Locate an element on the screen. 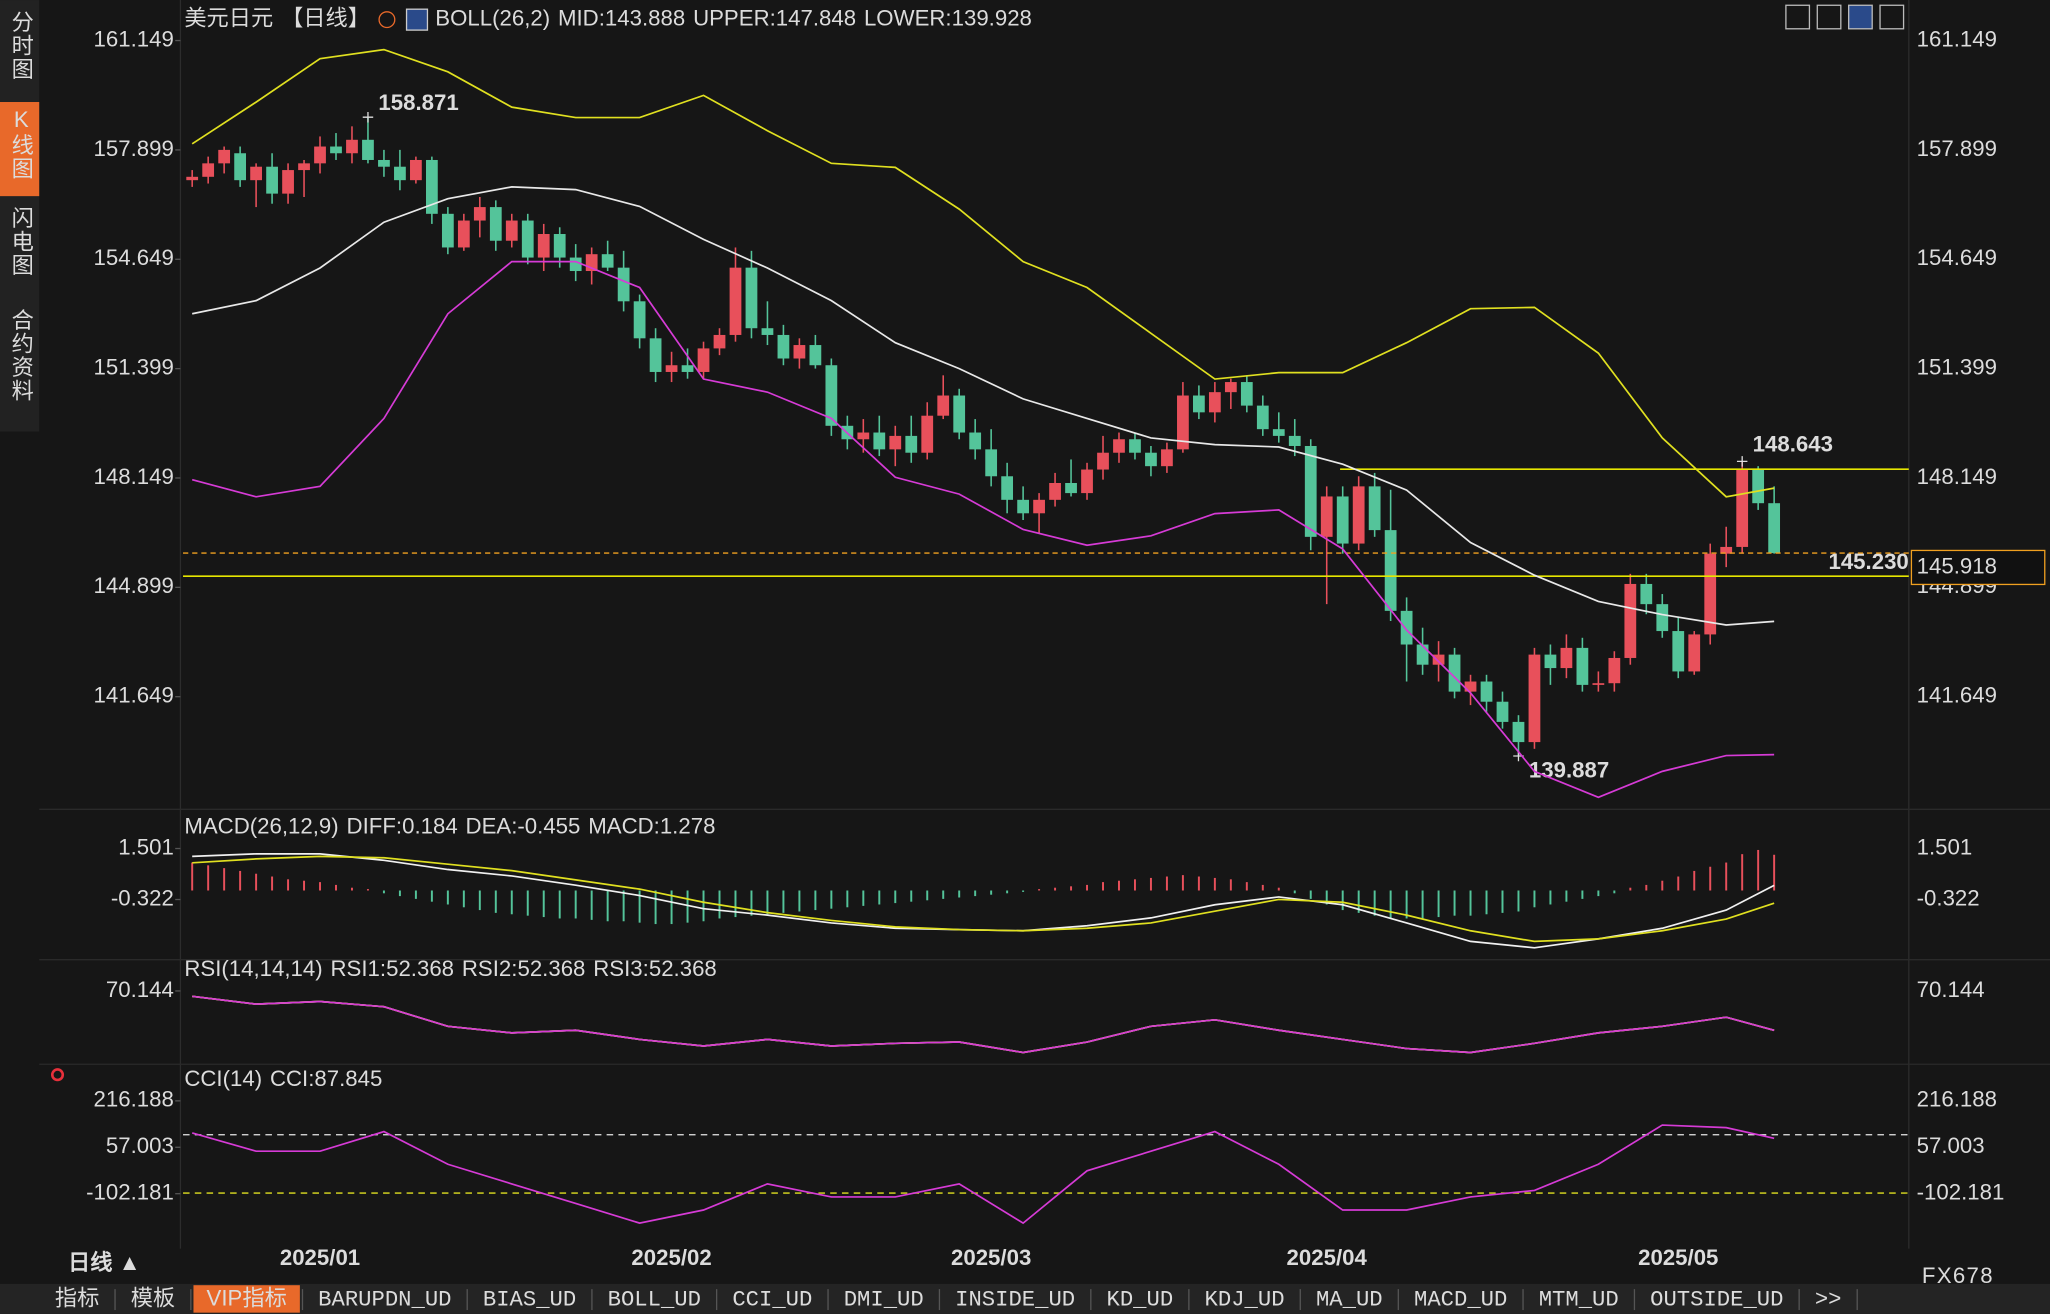  toolbar-item: KDJ_UD is located at coordinates (1245, 1299).